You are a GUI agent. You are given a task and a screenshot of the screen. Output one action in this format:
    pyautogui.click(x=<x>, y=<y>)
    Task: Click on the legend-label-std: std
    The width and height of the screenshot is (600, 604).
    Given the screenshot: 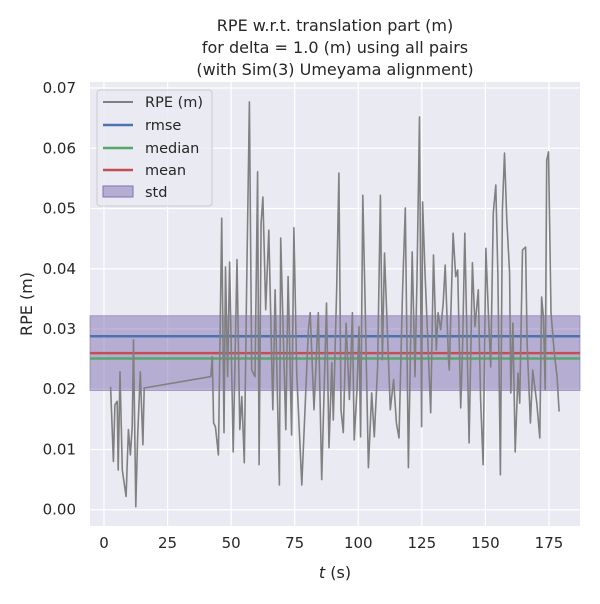 What is the action you would take?
    pyautogui.click(x=156, y=193)
    